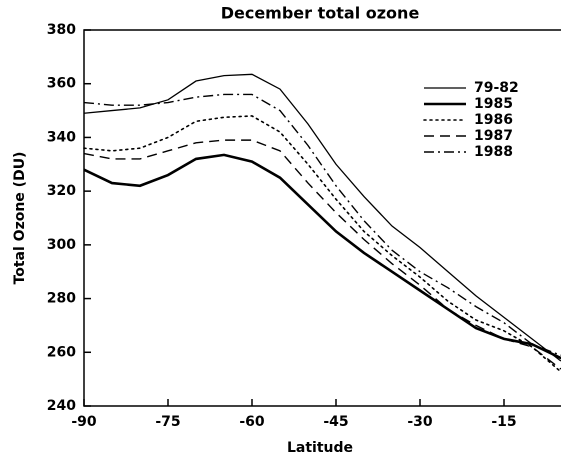  I want to click on legend-label: 1987, so click(493, 136).